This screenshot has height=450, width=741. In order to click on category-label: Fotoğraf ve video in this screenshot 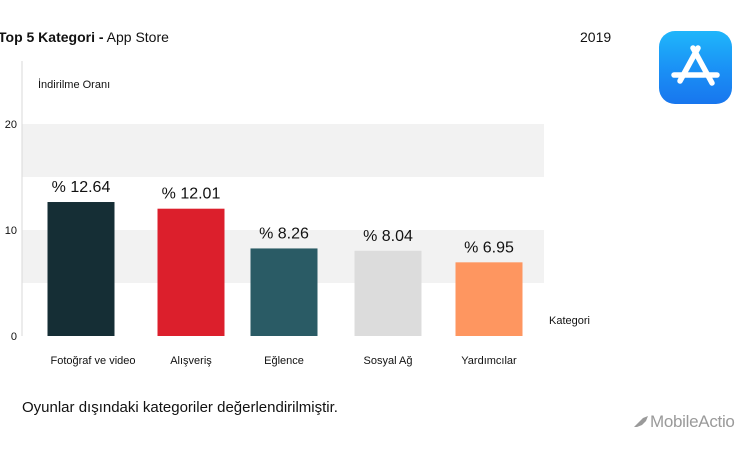, I will do `click(93, 361)`.